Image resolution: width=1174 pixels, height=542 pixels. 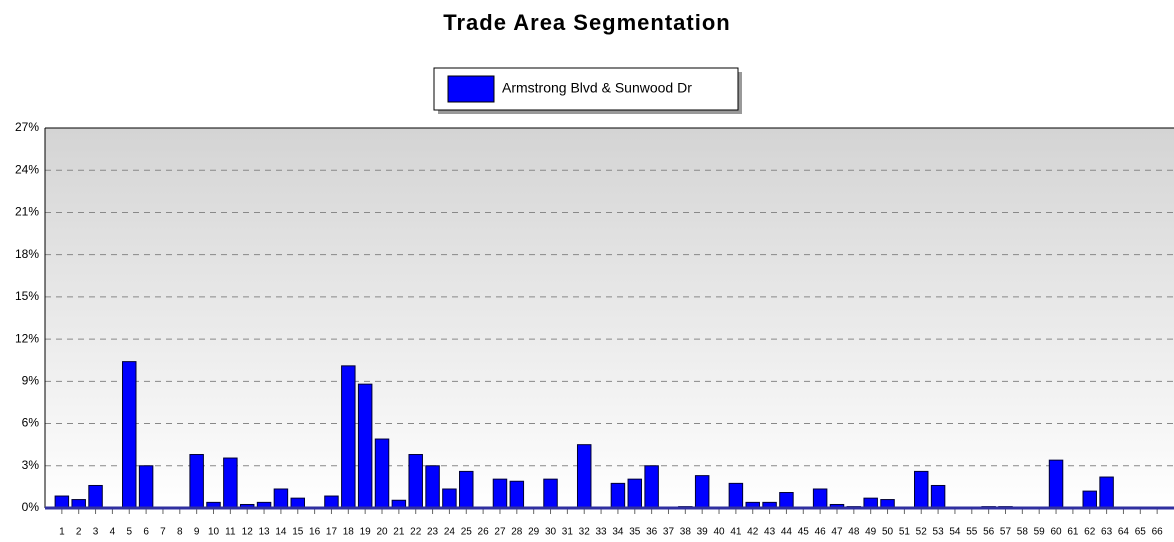 I want to click on y-tick-label: 18%, so click(x=27, y=254).